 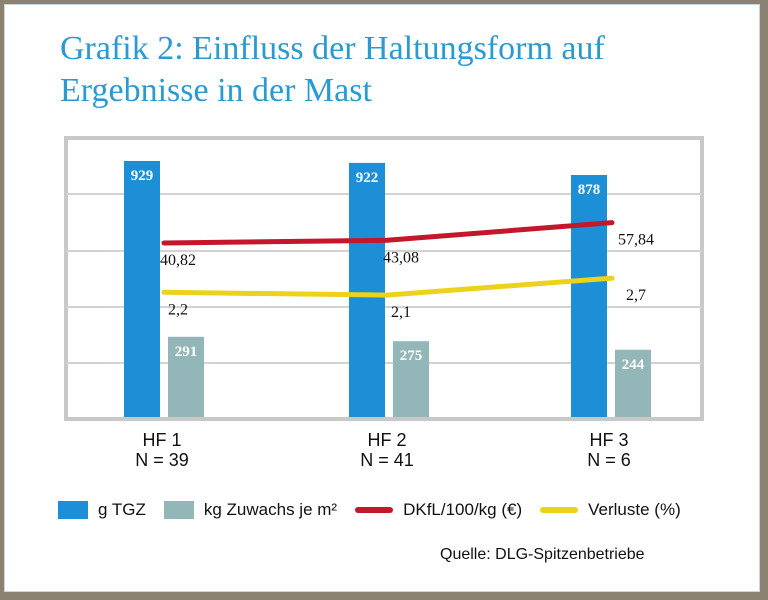 I want to click on category-name: HF 1, so click(x=162, y=440).